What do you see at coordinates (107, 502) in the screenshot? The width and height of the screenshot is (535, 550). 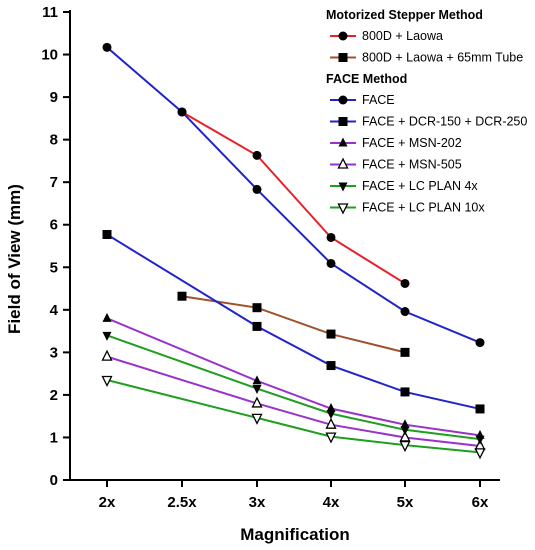 I see `x-tick-label: 2x` at bounding box center [107, 502].